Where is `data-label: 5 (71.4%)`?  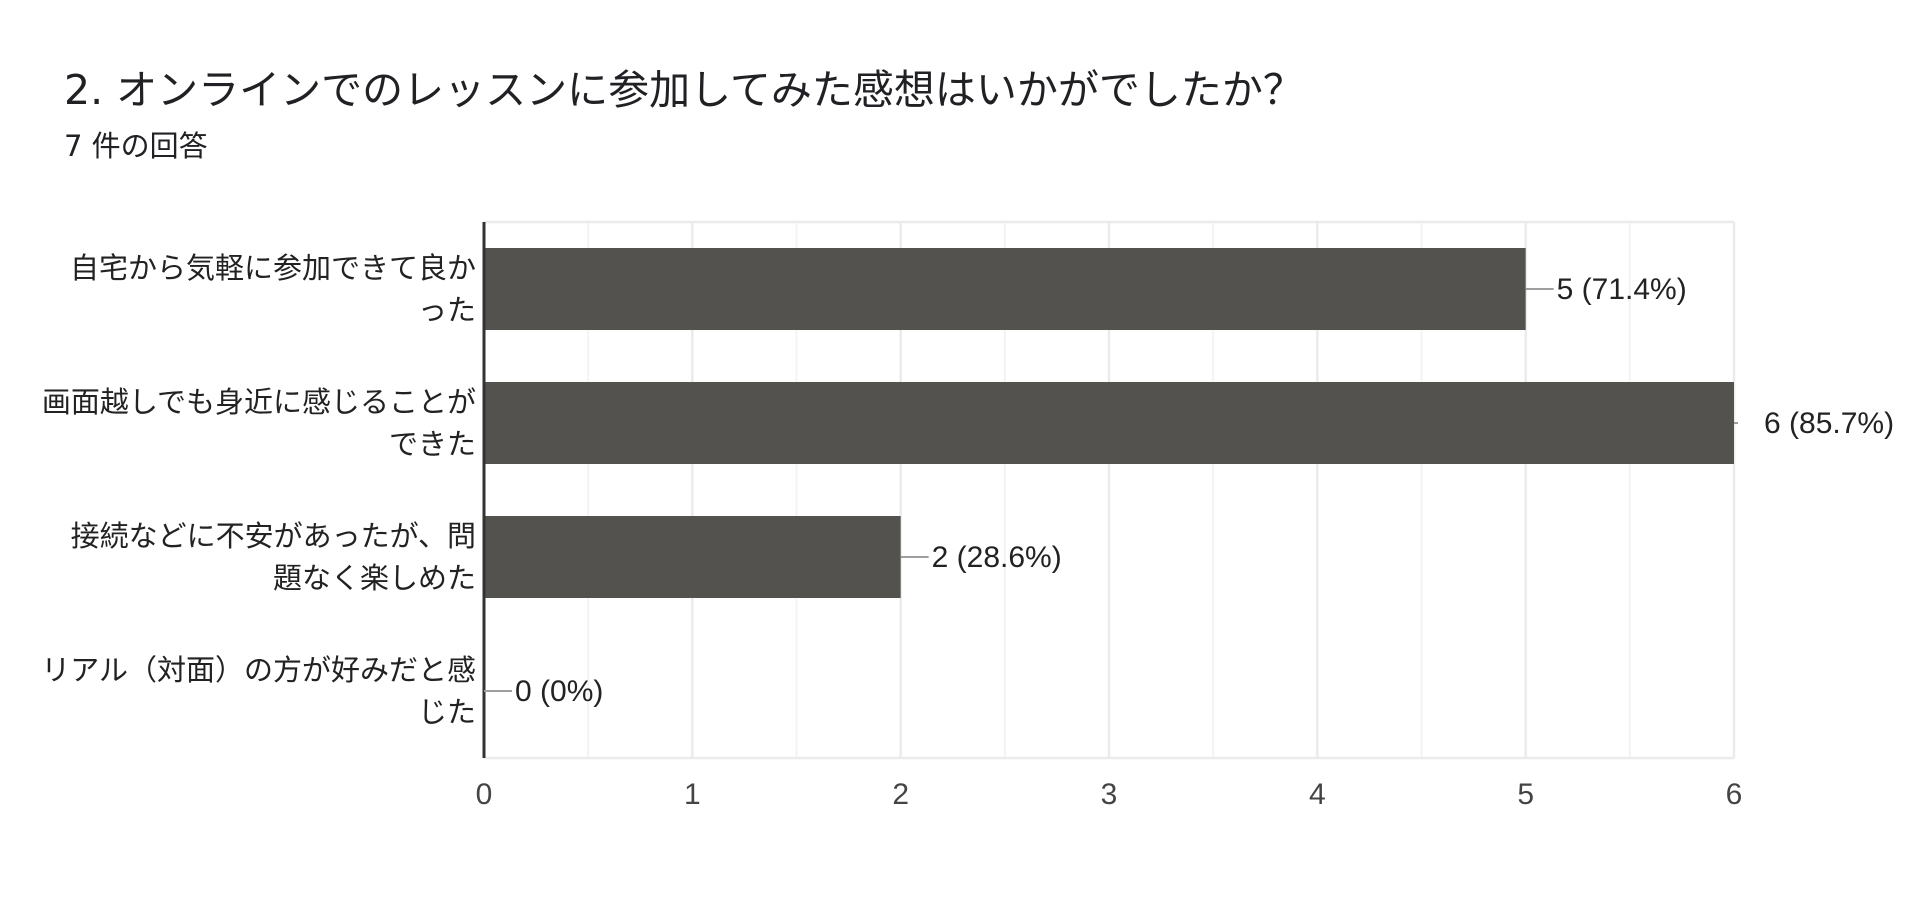 data-label: 5 (71.4%) is located at coordinates (1622, 289).